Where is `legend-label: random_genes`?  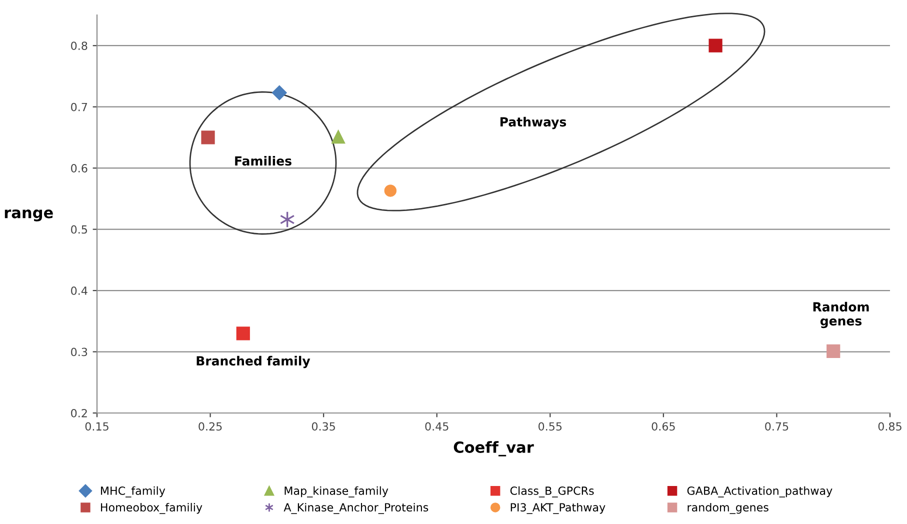
legend-label: random_genes is located at coordinates (728, 508).